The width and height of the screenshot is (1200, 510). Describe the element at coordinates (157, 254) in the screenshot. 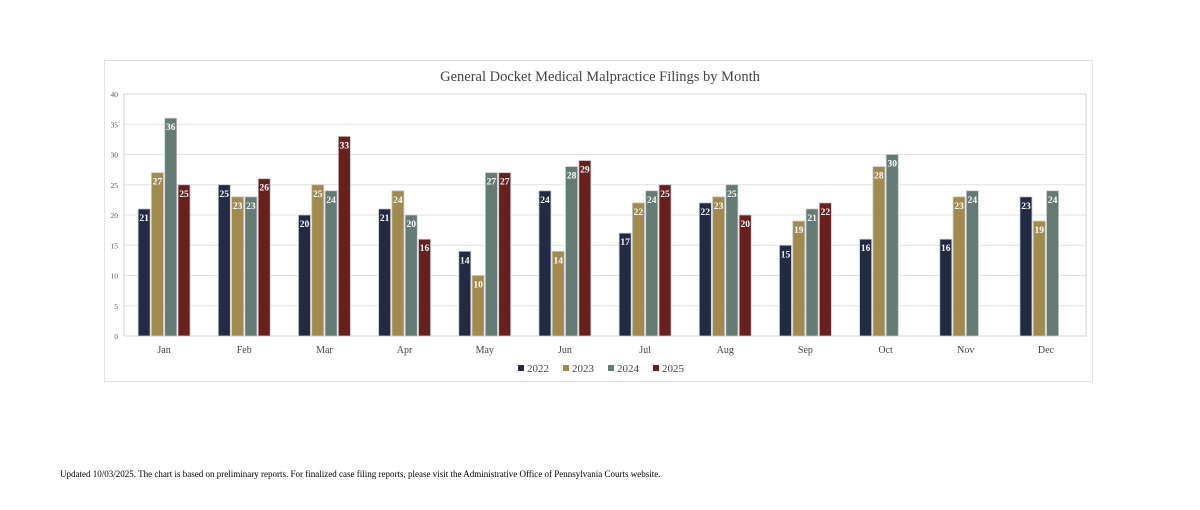

I see `bar-2023-Jan` at that location.